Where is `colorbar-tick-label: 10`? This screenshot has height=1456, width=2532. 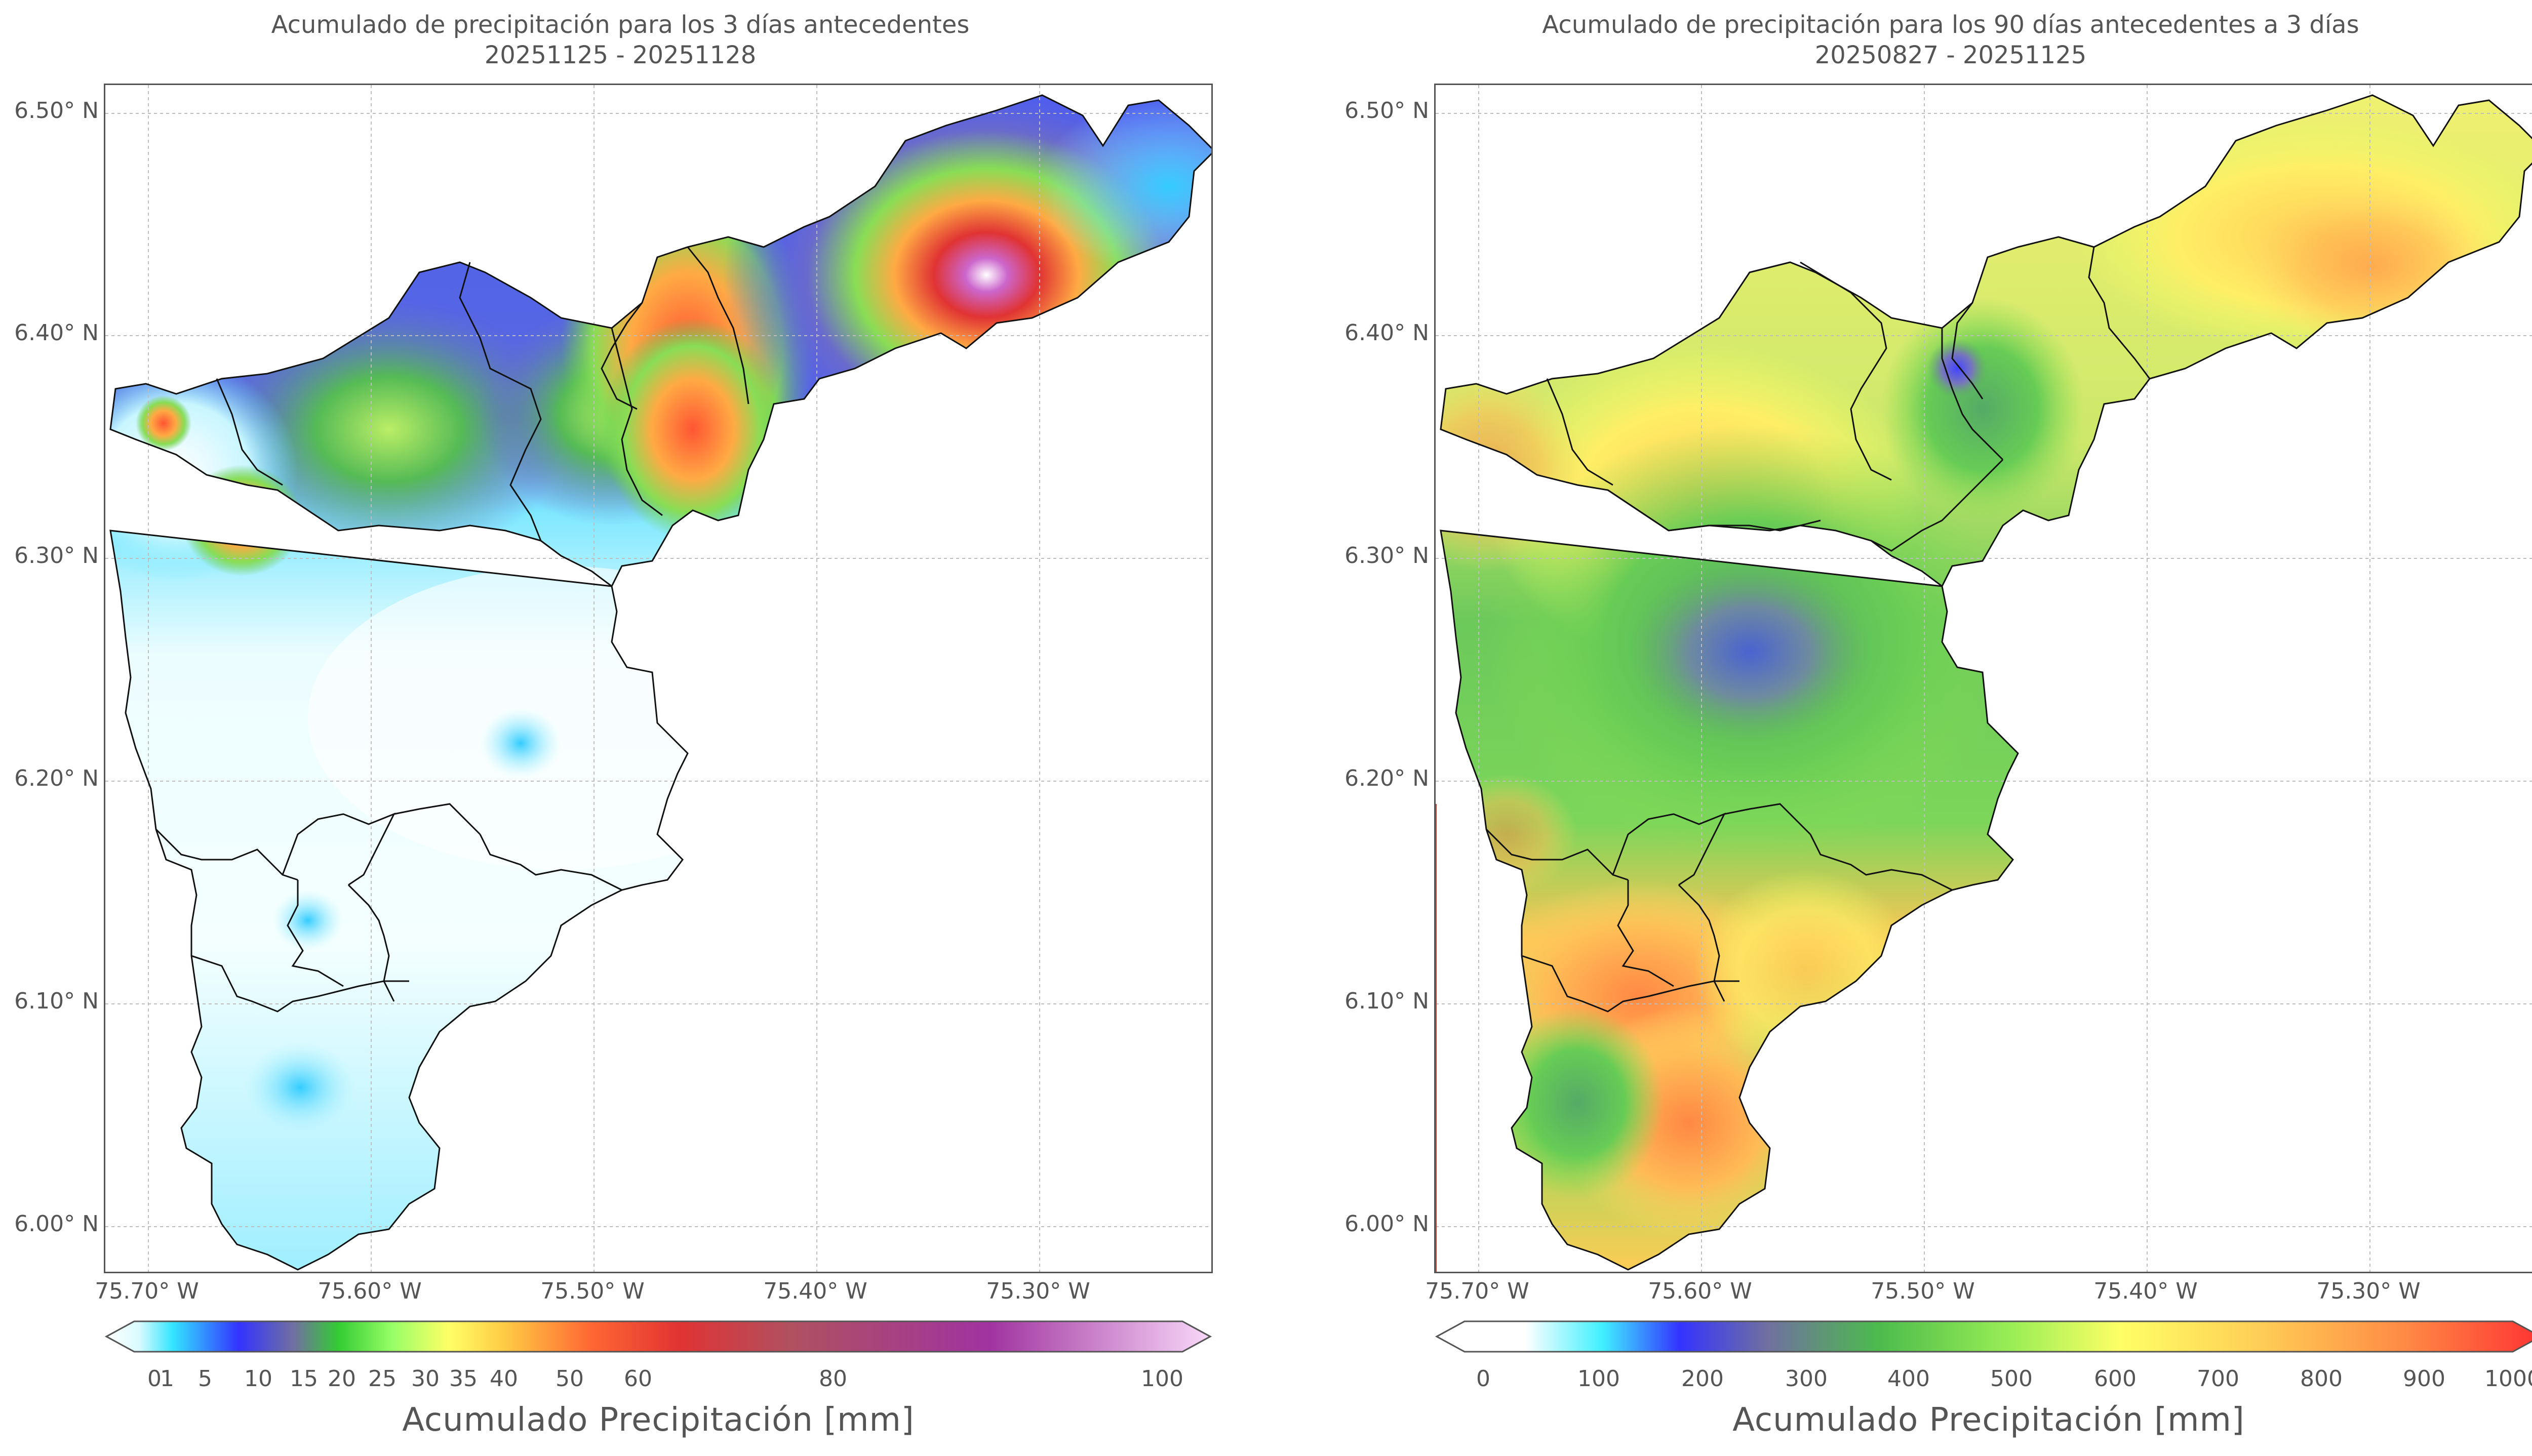 colorbar-tick-label: 10 is located at coordinates (258, 1379).